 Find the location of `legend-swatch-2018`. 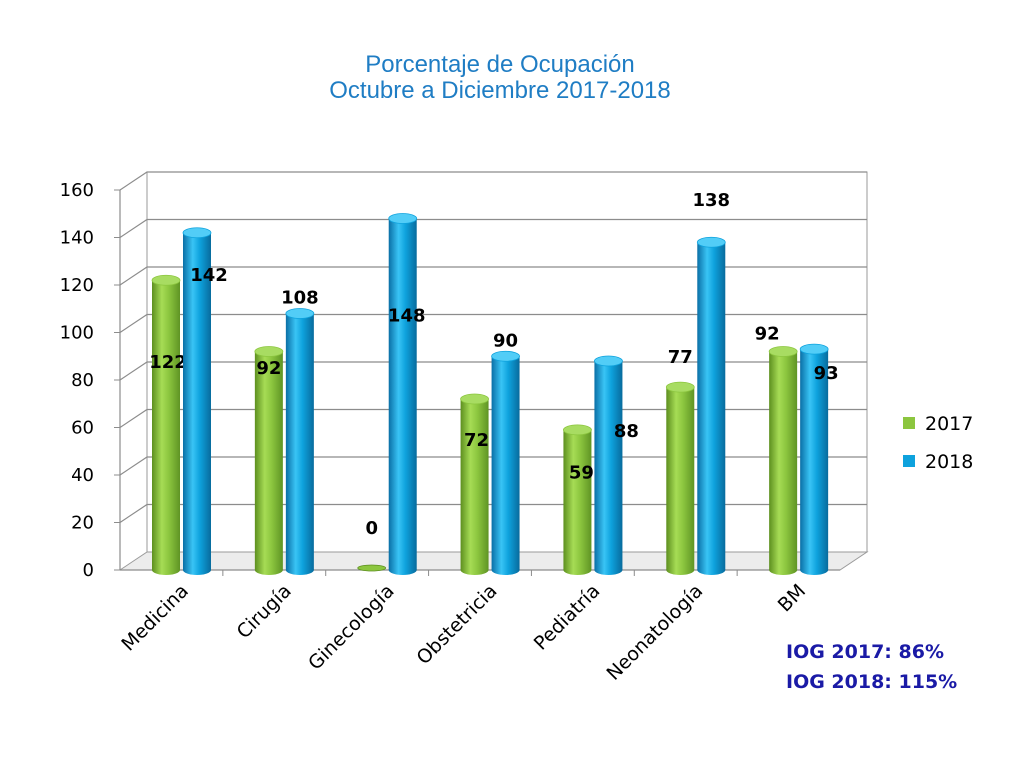

legend-swatch-2018 is located at coordinates (909, 461).